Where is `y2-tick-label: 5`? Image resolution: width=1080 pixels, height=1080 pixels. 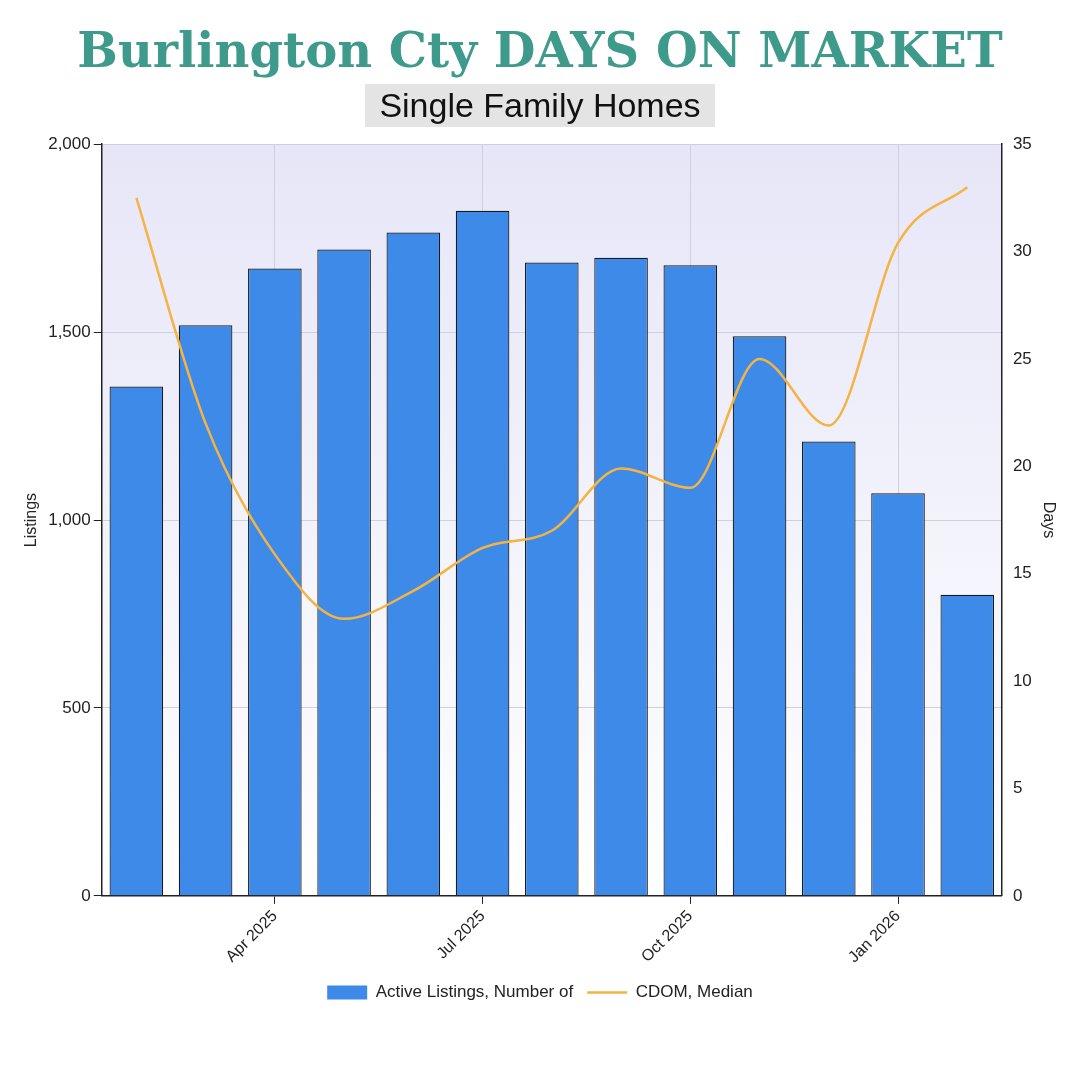
y2-tick-label: 5 is located at coordinates (1017, 788).